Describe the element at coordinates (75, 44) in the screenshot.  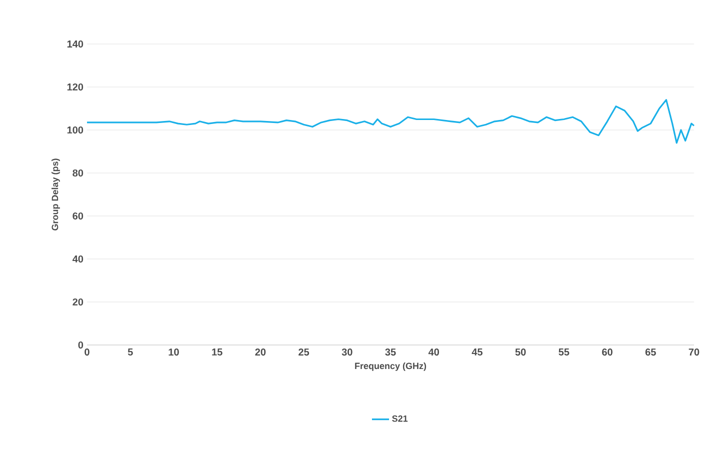
I see `y-tick-label: 140` at that location.